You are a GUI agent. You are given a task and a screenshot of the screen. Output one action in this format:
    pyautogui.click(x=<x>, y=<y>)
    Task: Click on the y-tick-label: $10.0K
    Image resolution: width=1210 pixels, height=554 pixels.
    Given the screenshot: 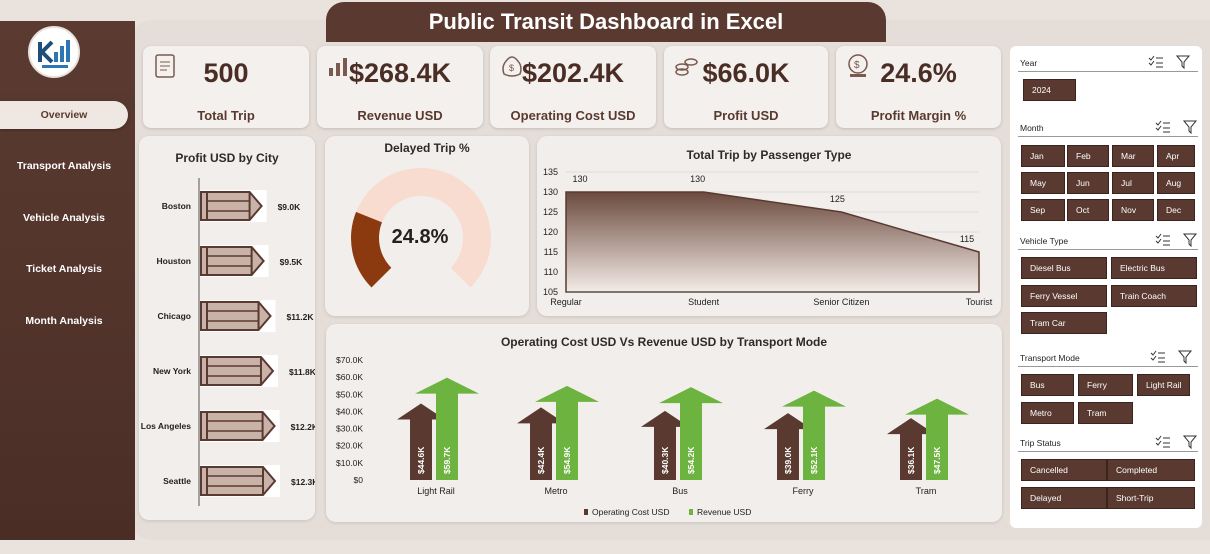 What is the action you would take?
    pyautogui.click(x=349, y=463)
    